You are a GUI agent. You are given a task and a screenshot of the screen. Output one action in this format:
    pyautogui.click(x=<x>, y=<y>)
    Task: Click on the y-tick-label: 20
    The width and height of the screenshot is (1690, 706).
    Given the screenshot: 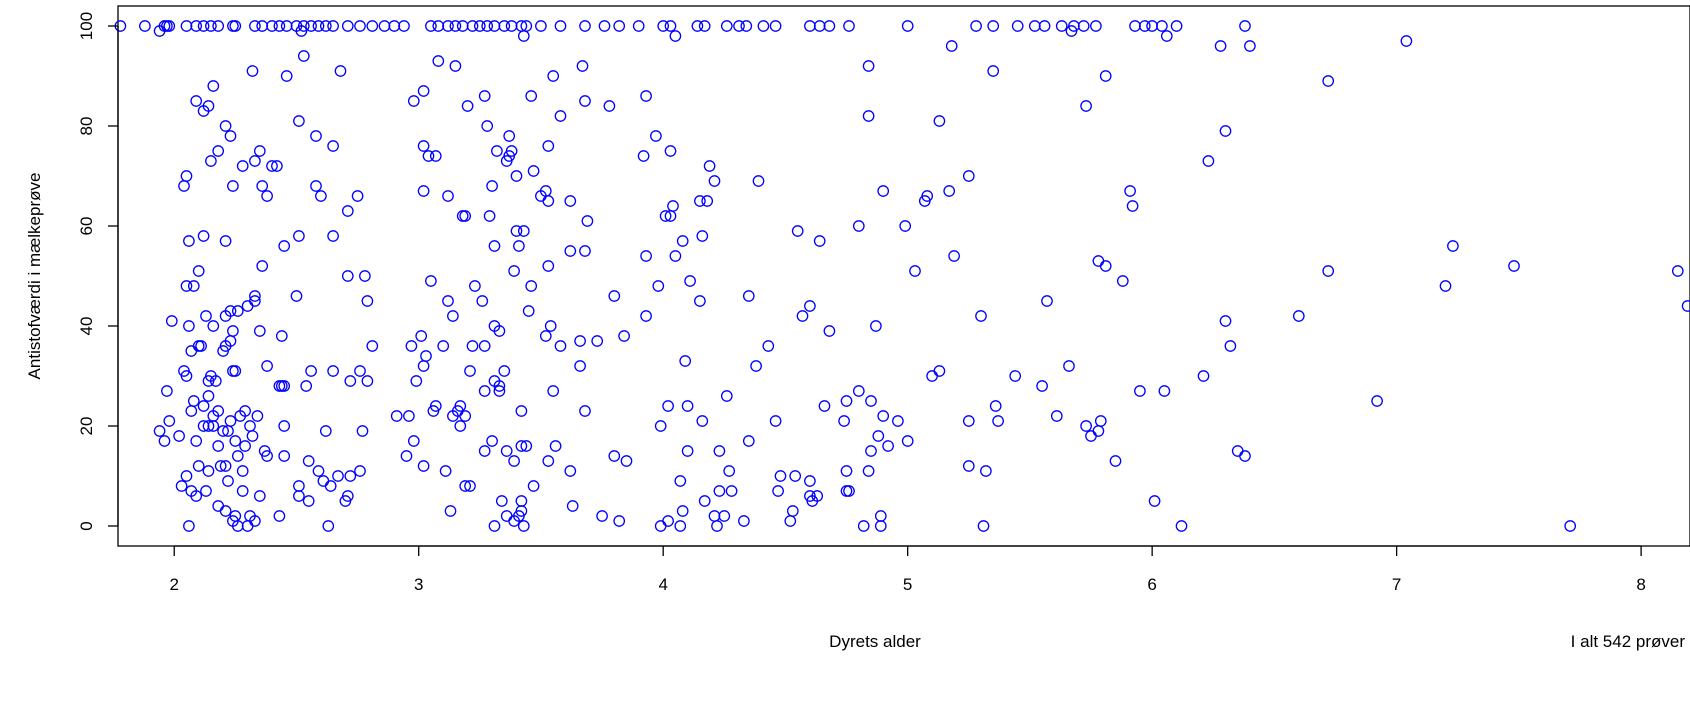 What is the action you would take?
    pyautogui.click(x=86, y=426)
    